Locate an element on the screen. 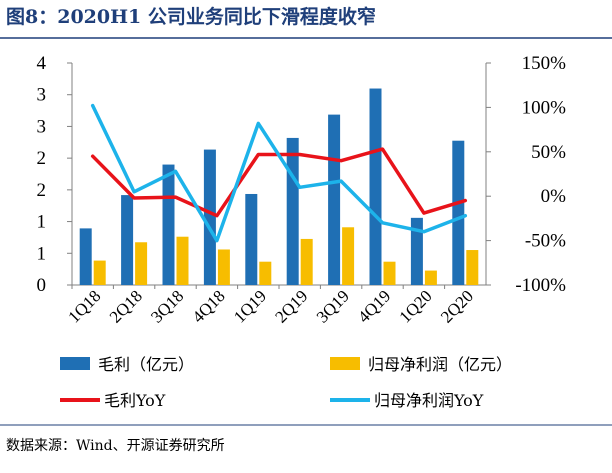  y-right-tick-label: 50% is located at coordinates (548, 152).